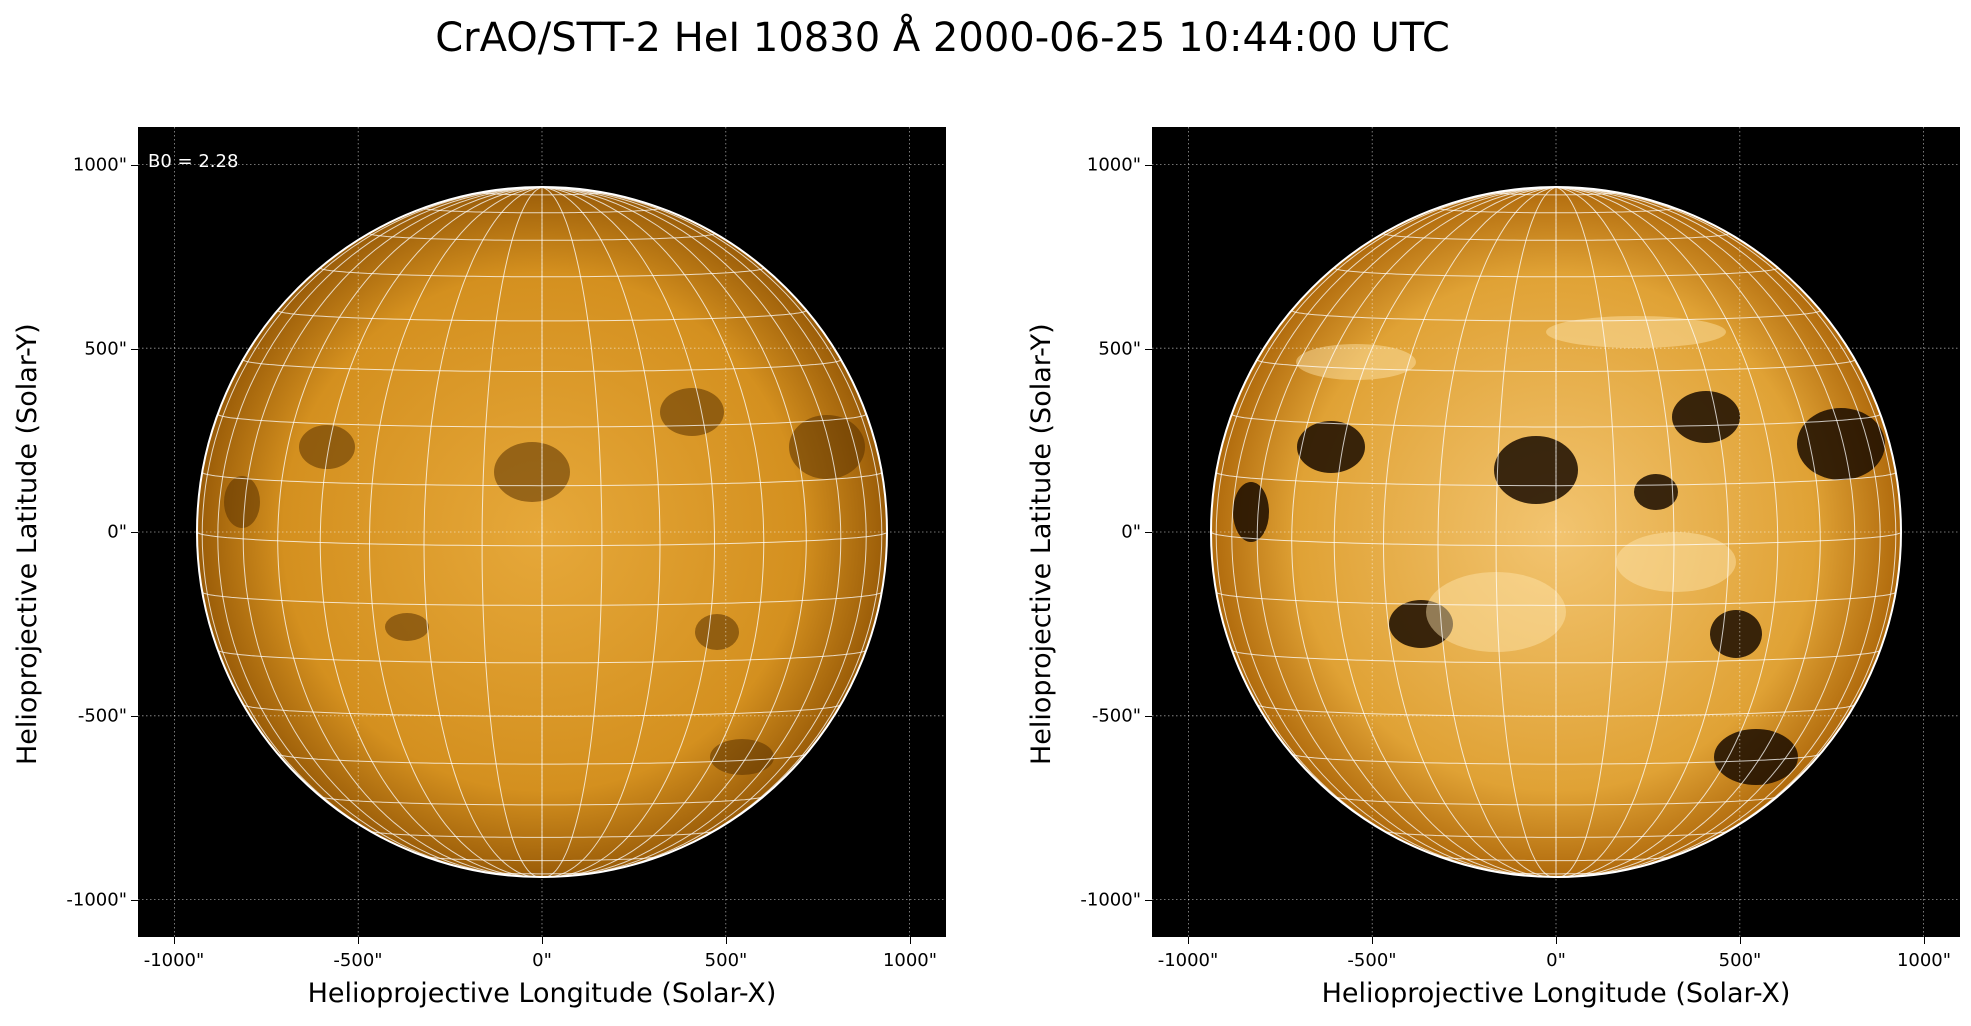 The image size is (1971, 1026). I want to click on b0-annotation: B0 = 2.28, so click(193, 161).